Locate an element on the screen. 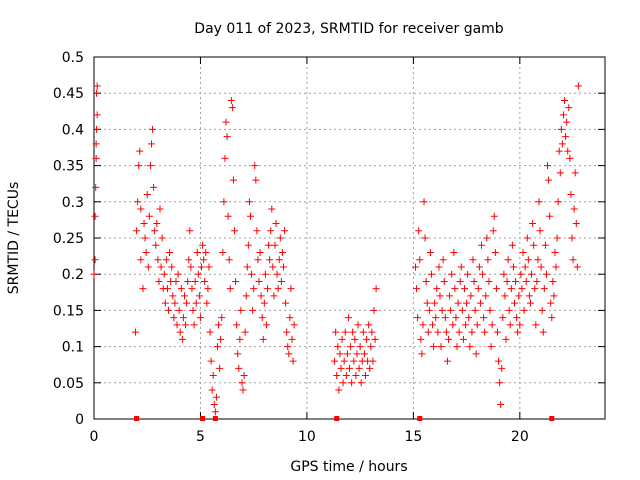 This screenshot has height=480, width=640. y-tick-label: 0.2 is located at coordinates (73, 275).